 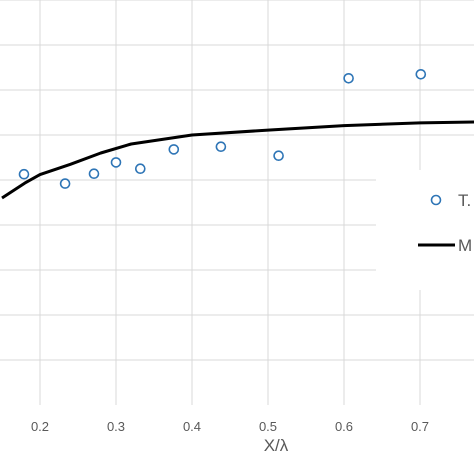 I want to click on x-tick-label: 0.2, so click(x=40, y=426).